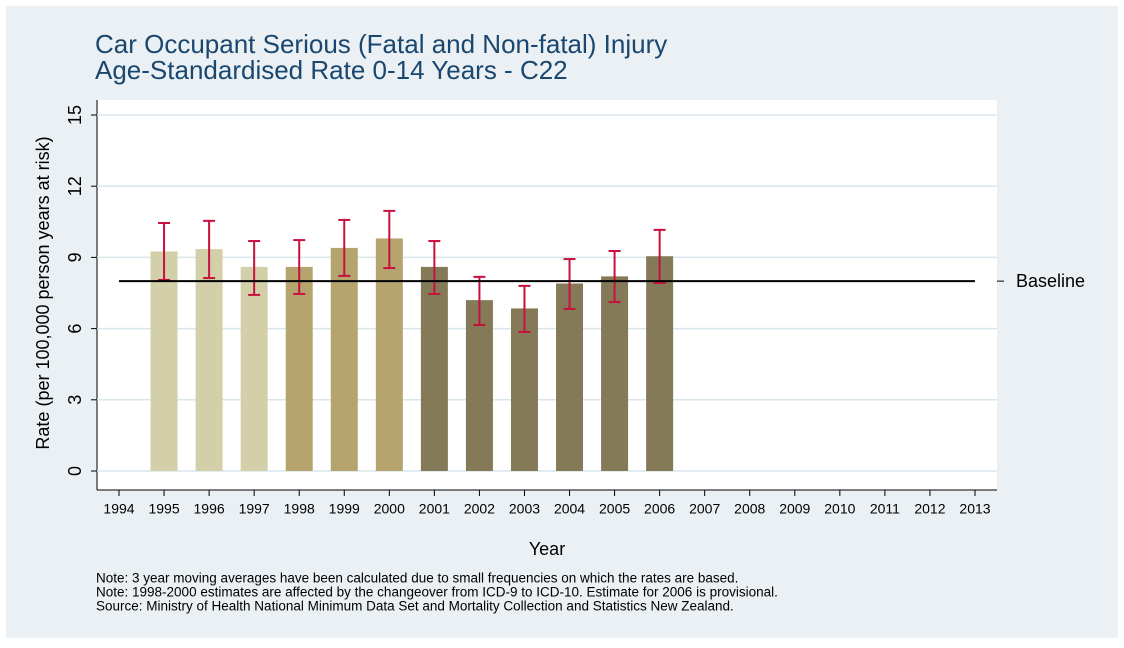 The width and height of the screenshot is (1124, 648). What do you see at coordinates (569, 509) in the screenshot?
I see `x-tick-label: 2004` at bounding box center [569, 509].